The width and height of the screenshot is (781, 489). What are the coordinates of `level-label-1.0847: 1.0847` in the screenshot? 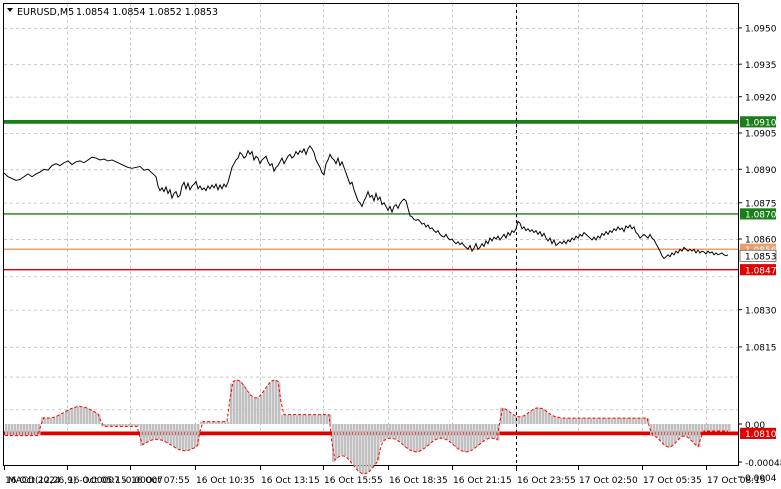 It's located at (760, 272).